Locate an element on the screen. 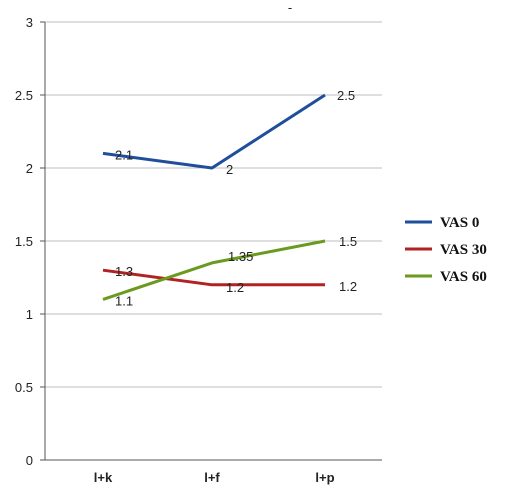 This screenshot has width=505, height=487. y-tick-labels: 0 0.5 1 1.5 2 2.5 3 is located at coordinates (30, 241).